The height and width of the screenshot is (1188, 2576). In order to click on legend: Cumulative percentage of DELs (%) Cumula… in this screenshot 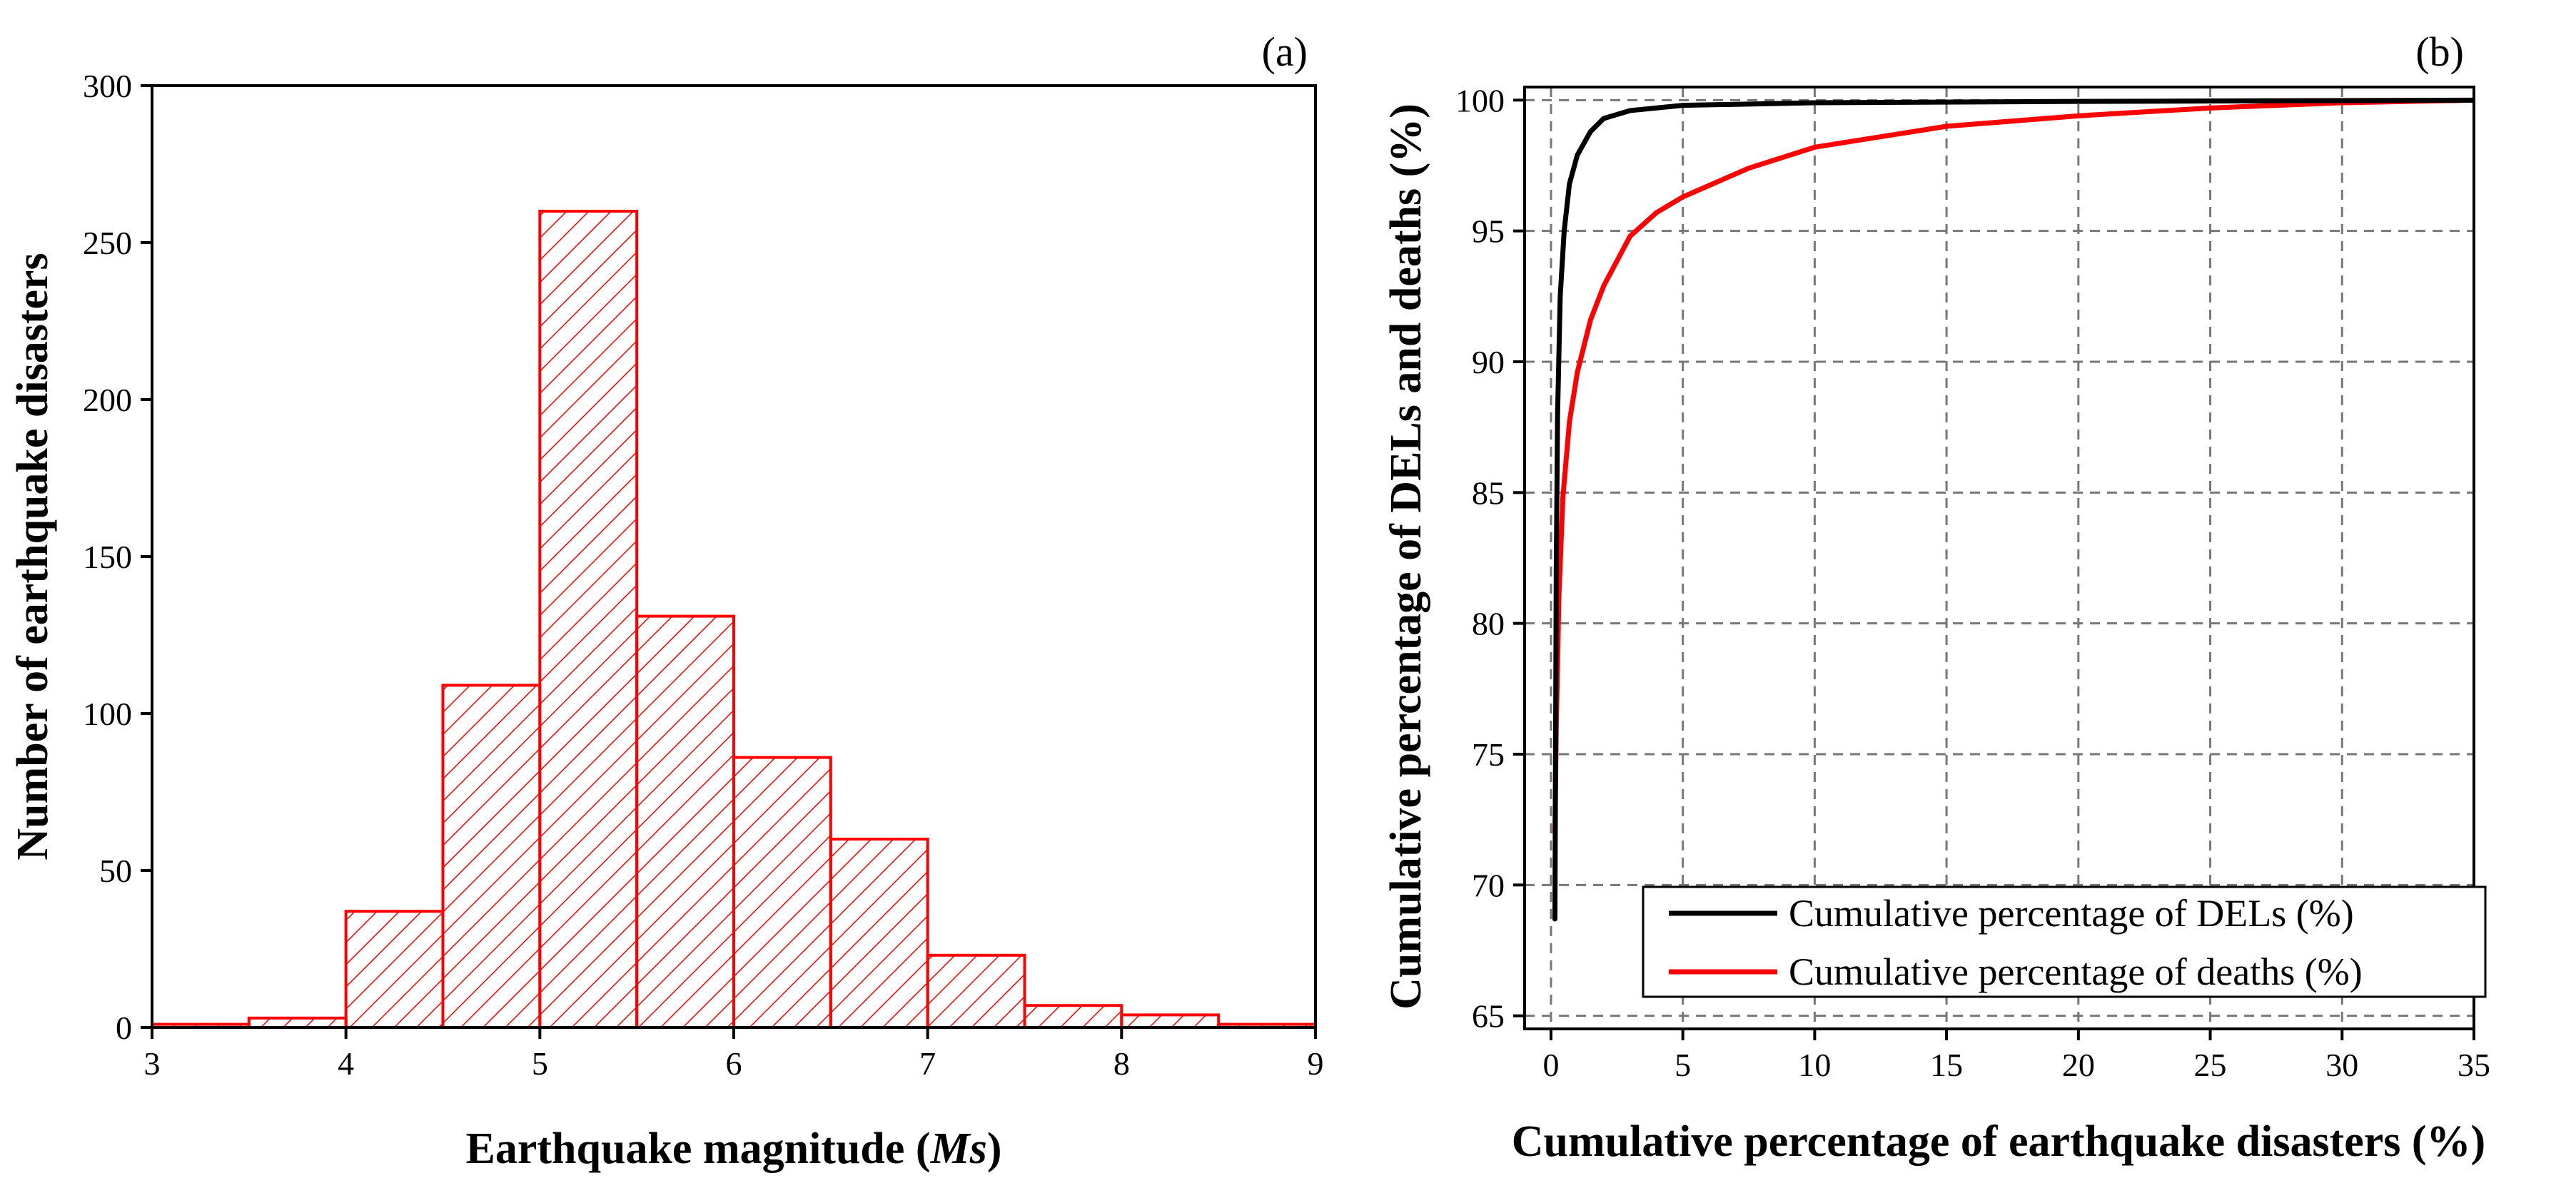, I will do `click(2064, 942)`.